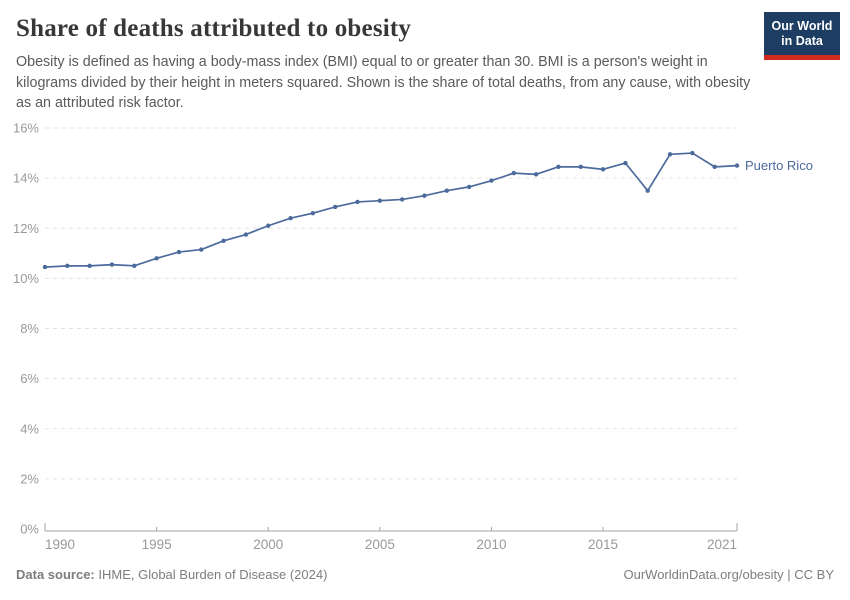 Image resolution: width=850 pixels, height=600 pixels. Describe the element at coordinates (29, 478) in the screenshot. I see `y-tick-label: 2%` at that location.